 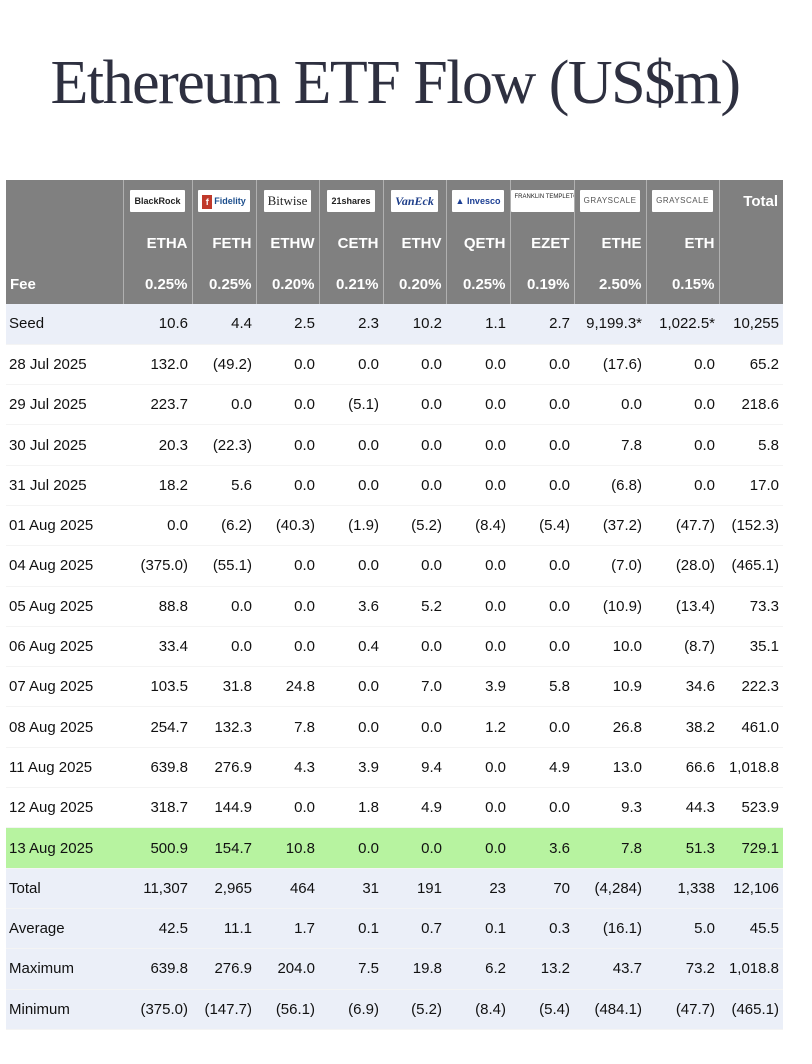 What do you see at coordinates (682, 888) in the screenshot?
I see `flow-cell: 1,338` at bounding box center [682, 888].